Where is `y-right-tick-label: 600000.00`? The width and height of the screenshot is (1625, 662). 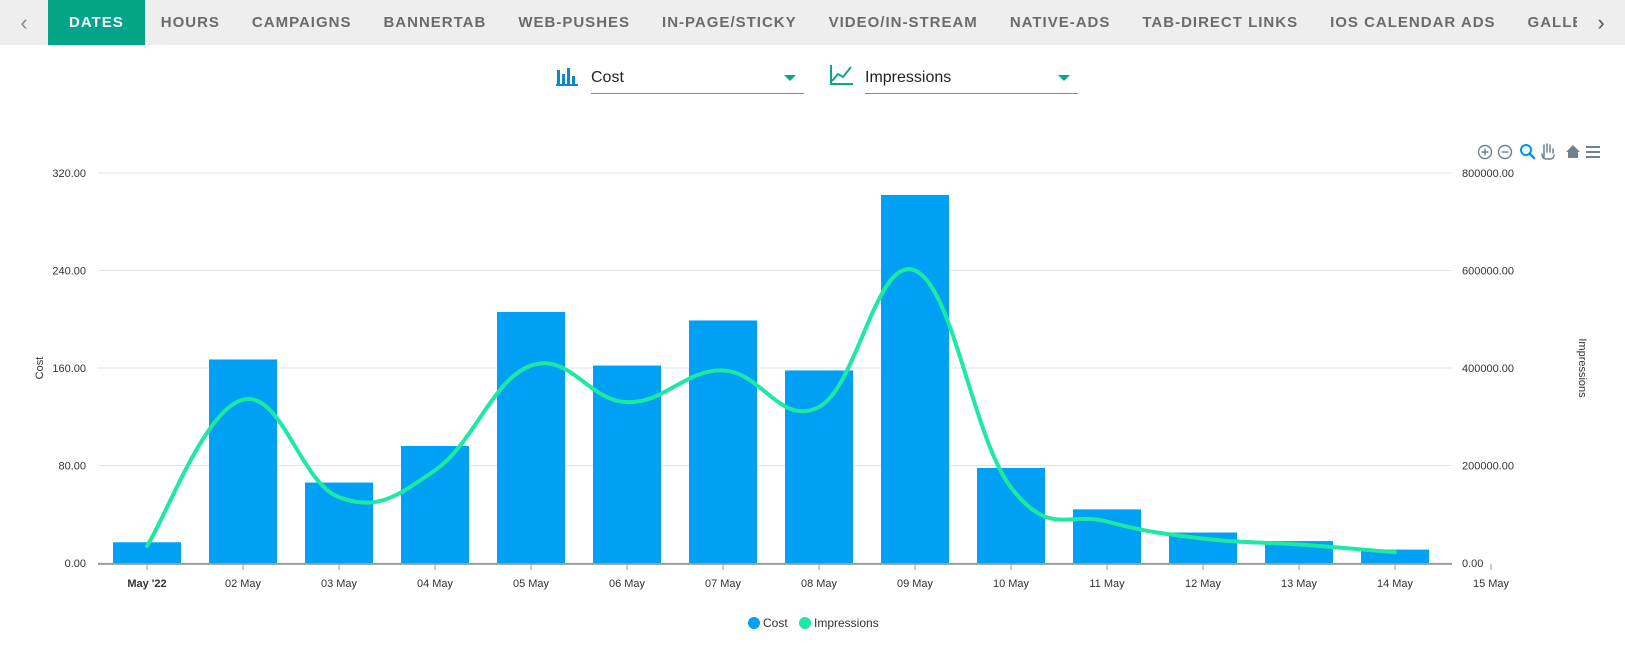 y-right-tick-label: 600000.00 is located at coordinates (1488, 272).